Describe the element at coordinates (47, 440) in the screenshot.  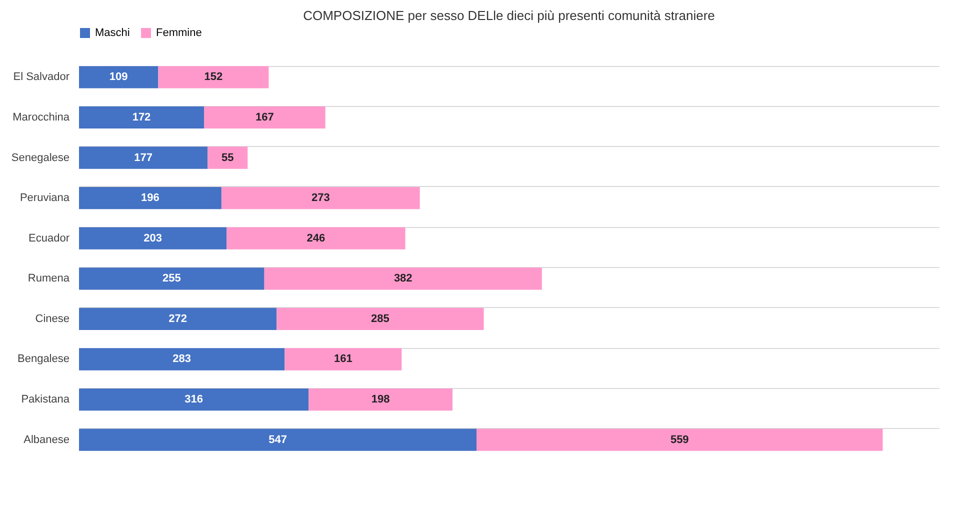
I see `y-tick-label: Albanese` at that location.